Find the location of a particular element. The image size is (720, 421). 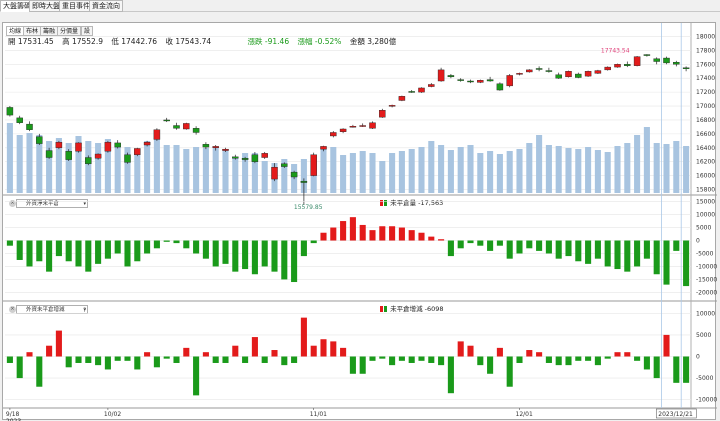

oi-tick-label: -20000 is located at coordinates (706, 292).